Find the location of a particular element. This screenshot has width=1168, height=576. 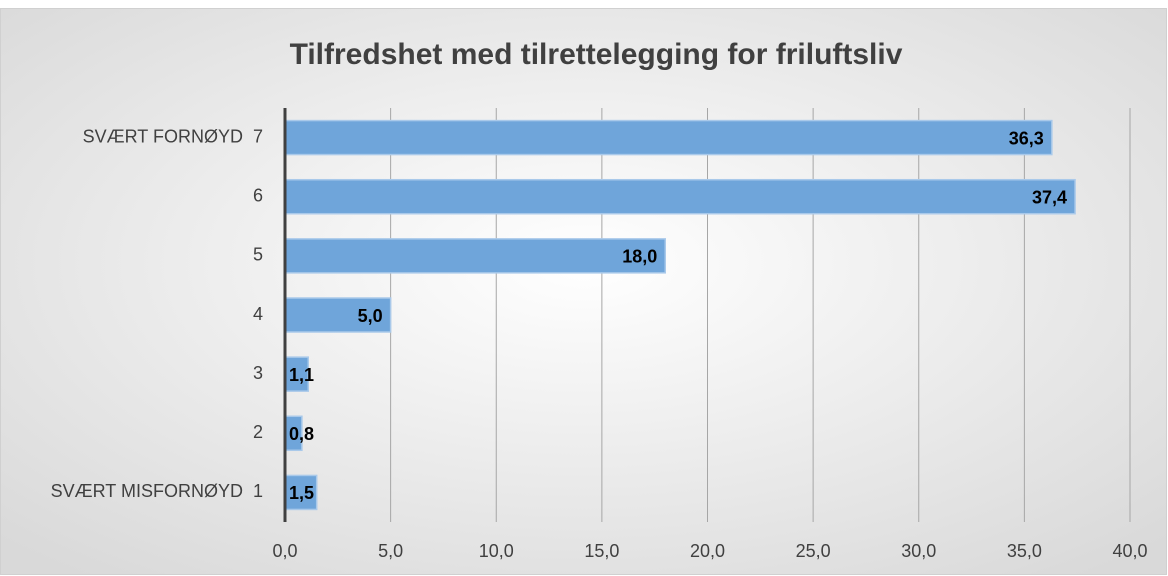

value-label: 37,4 is located at coordinates (1049, 197).